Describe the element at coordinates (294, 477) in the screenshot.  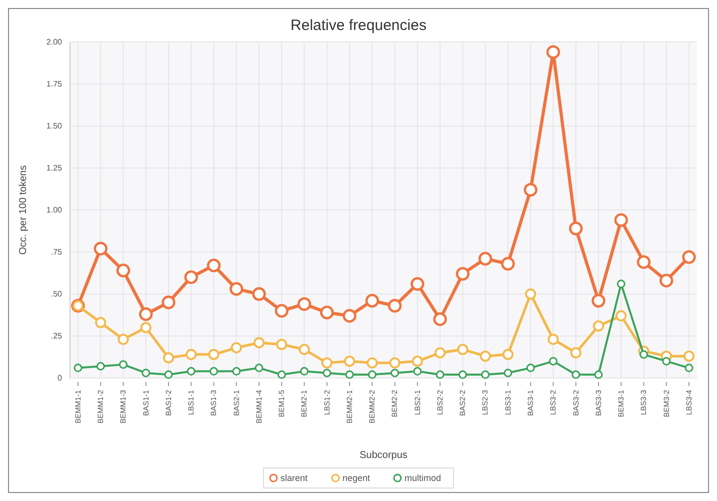
I see `legend-label: slarent` at that location.